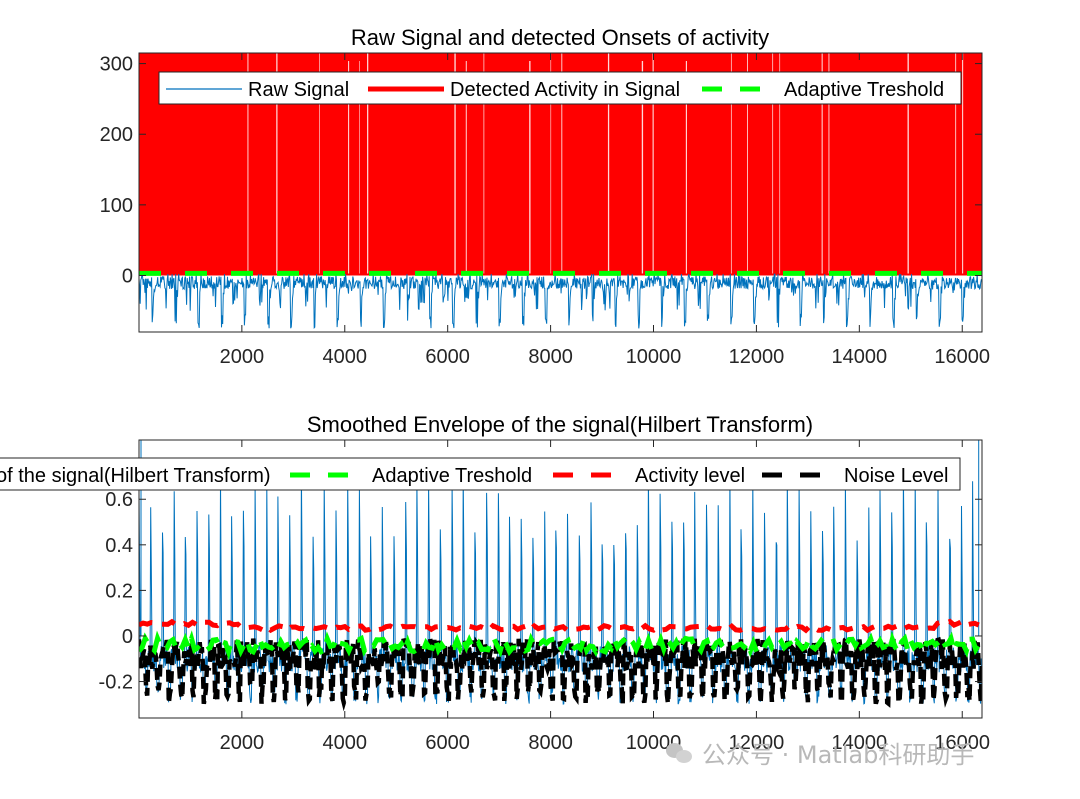 The width and height of the screenshot is (1080, 799). I want to click on y-tick-label: -0.2, so click(116, 683).